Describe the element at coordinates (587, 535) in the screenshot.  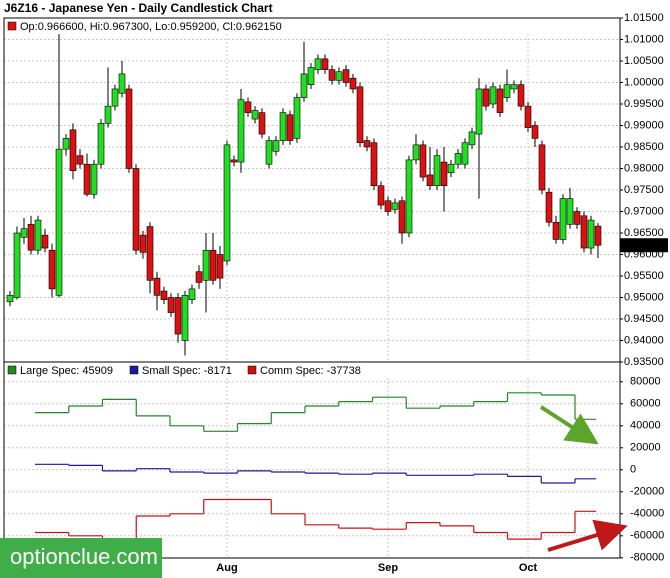
I see `red-arrow` at that location.